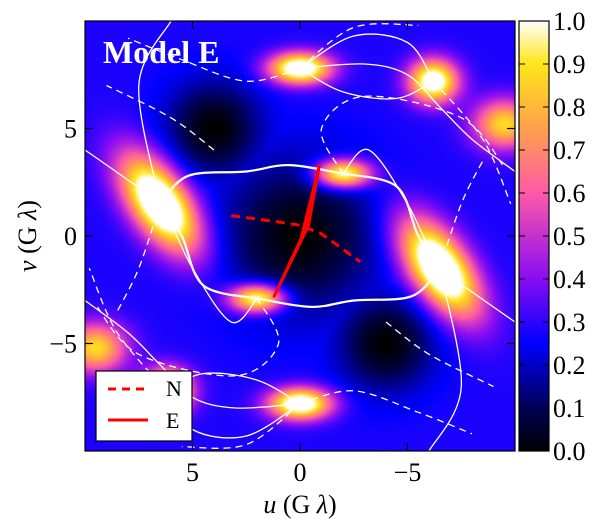 This screenshot has height=529, width=599. I want to click on colorbar-tick-label: 0.8, so click(569, 107).